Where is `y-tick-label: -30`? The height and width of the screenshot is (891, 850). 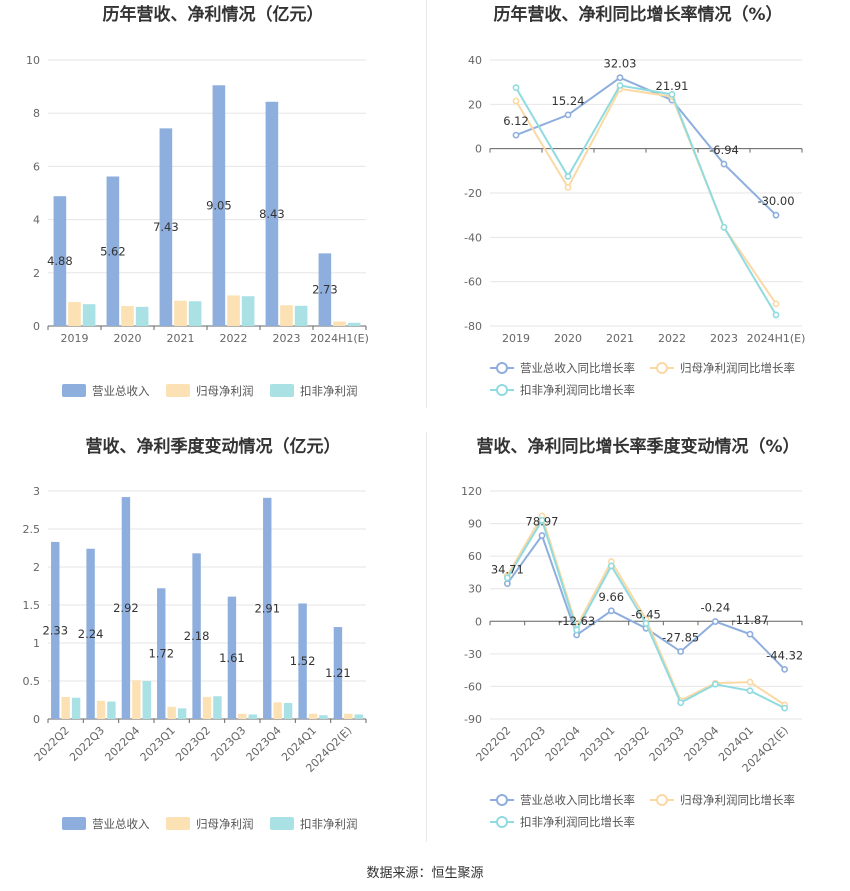 y-tick-label: -30 is located at coordinates (473, 654).